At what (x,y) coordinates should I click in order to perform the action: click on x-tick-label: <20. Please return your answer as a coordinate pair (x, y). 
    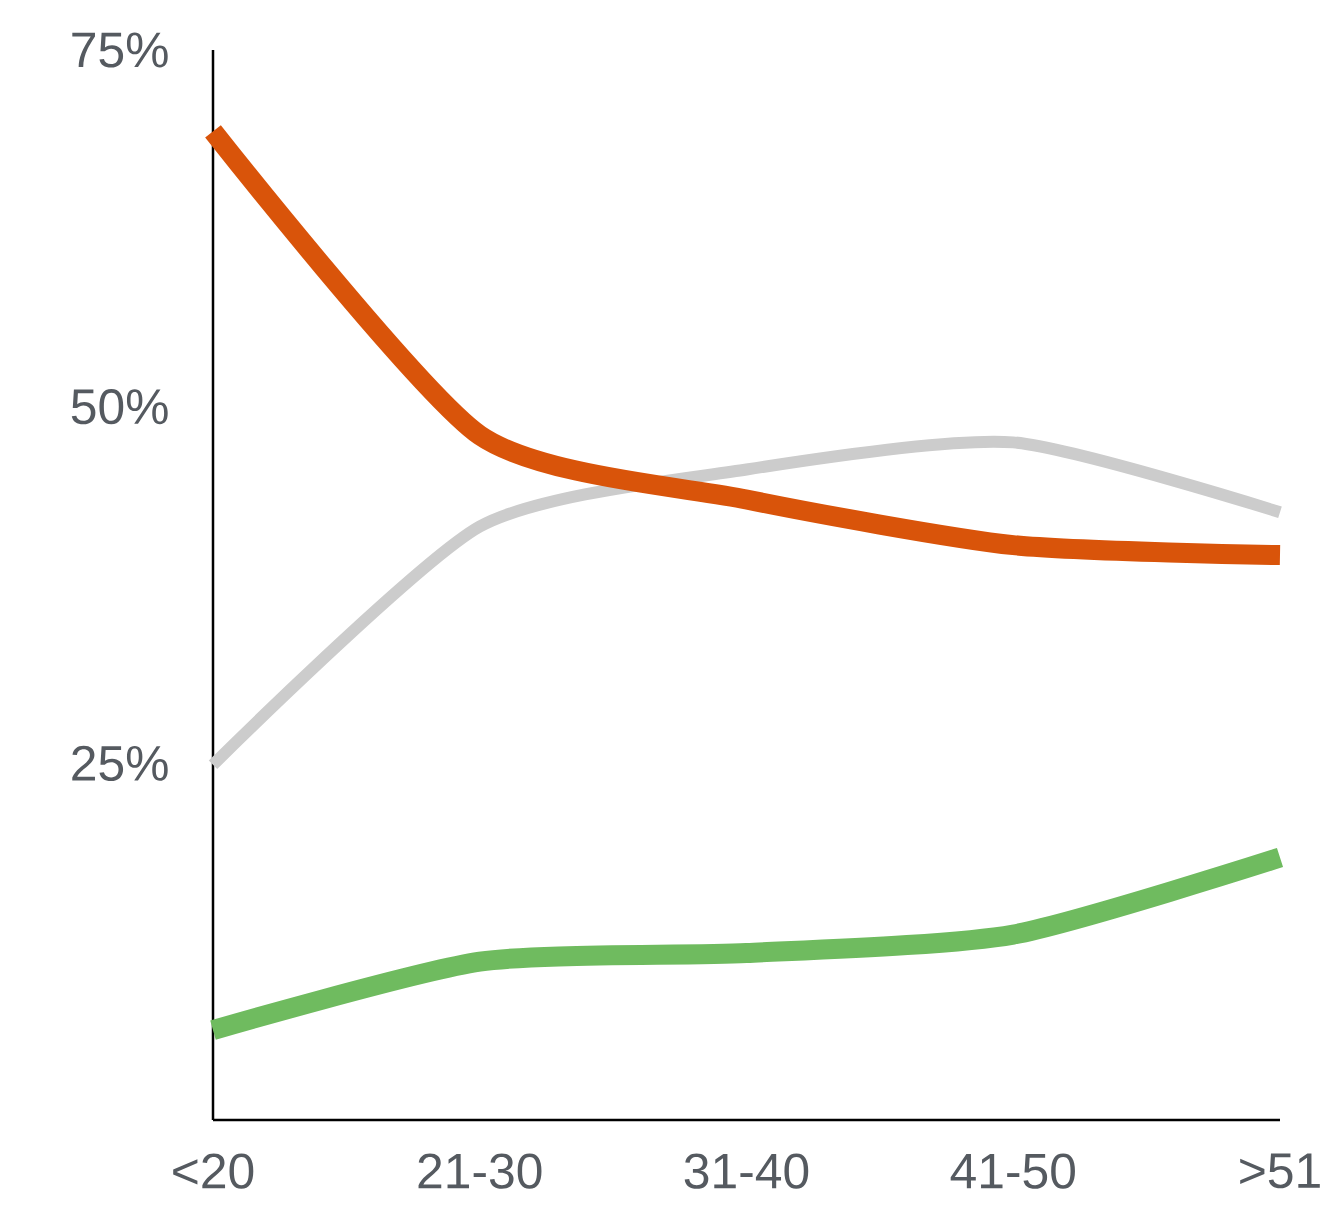
    Looking at the image, I should click on (213, 1171).